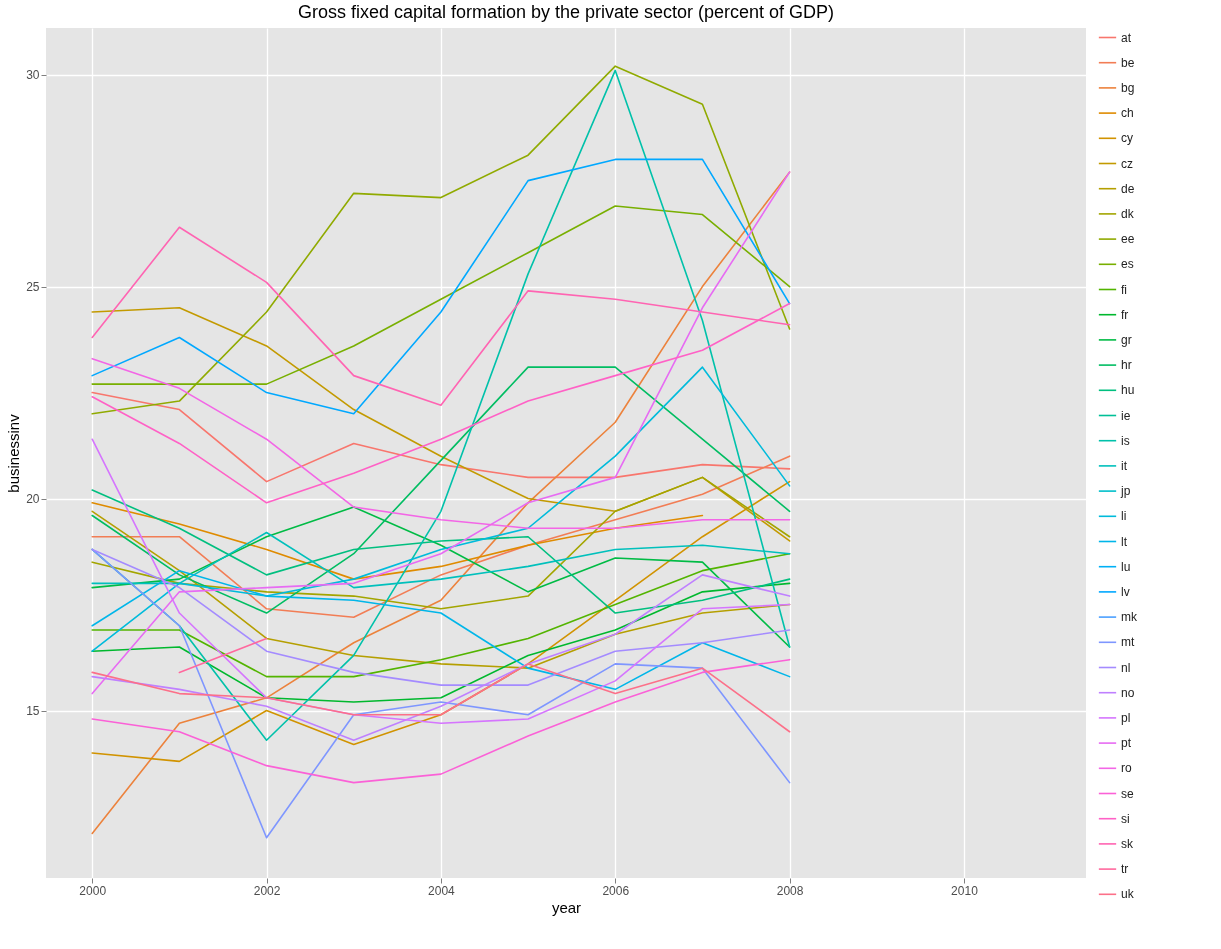  Describe the element at coordinates (1124, 516) in the screenshot. I see `legend-label: li` at that location.